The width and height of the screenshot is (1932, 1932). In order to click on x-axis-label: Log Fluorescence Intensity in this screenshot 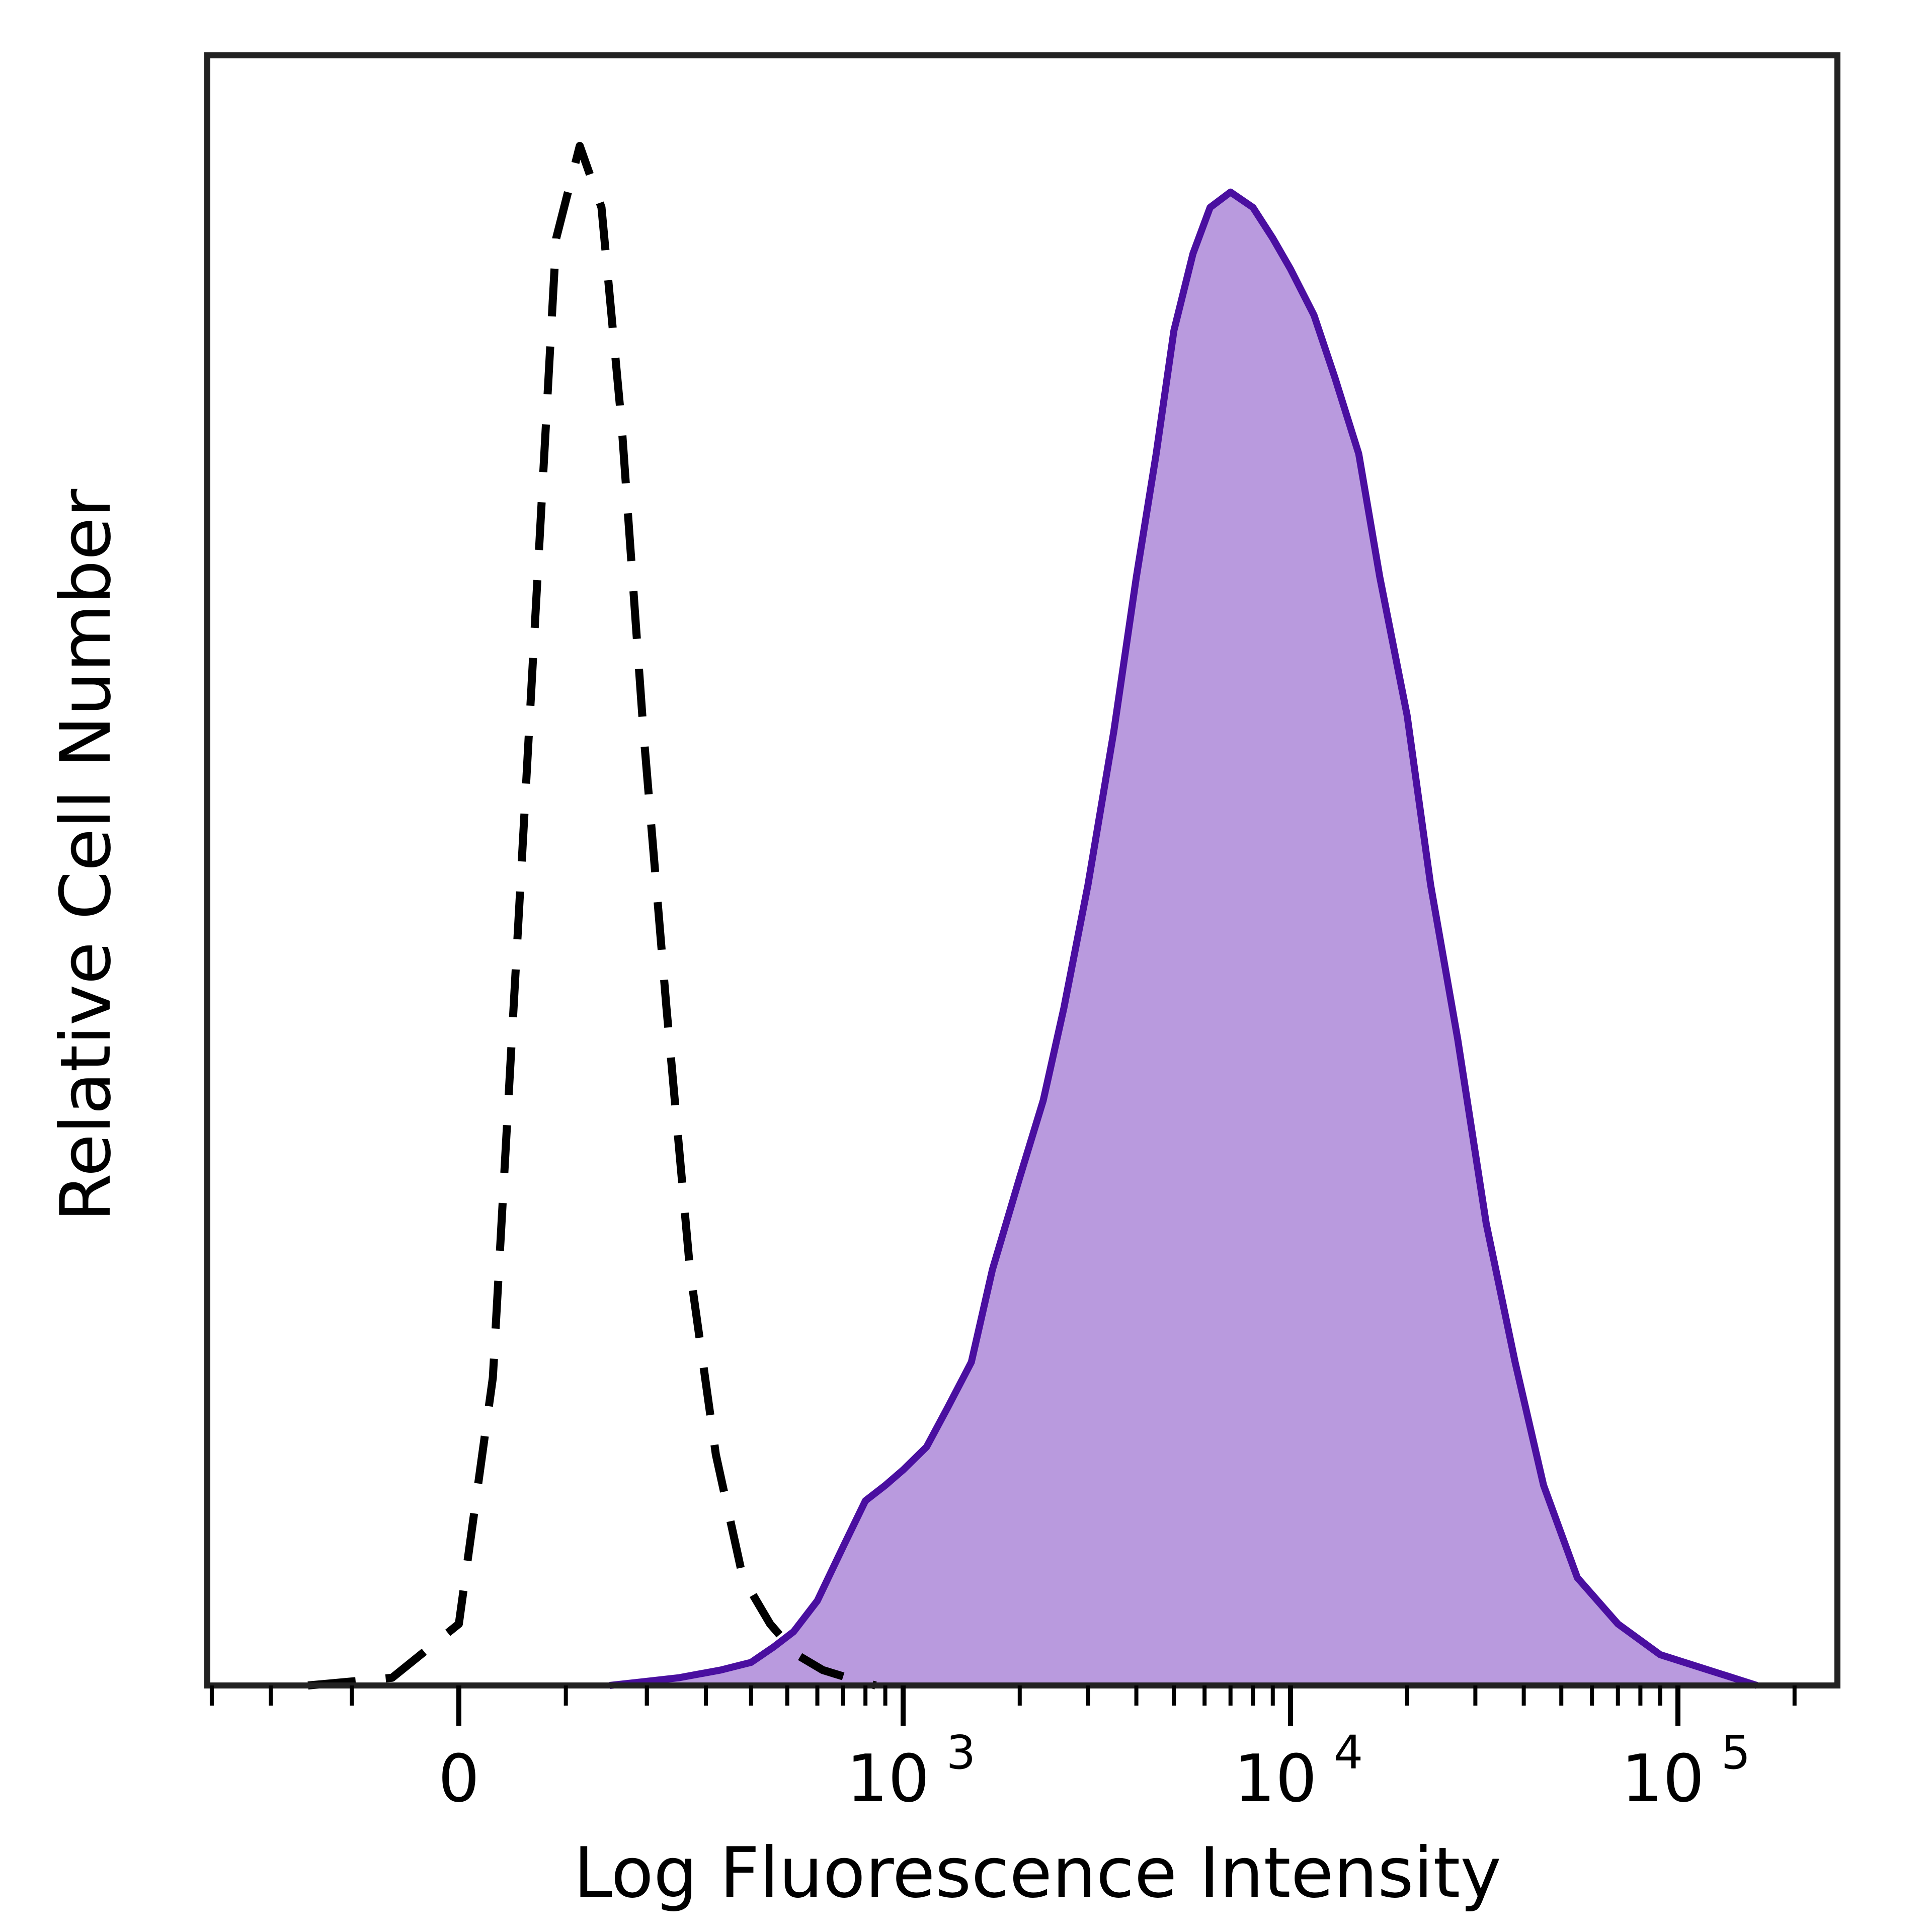, I will do `click(1038, 1873)`.